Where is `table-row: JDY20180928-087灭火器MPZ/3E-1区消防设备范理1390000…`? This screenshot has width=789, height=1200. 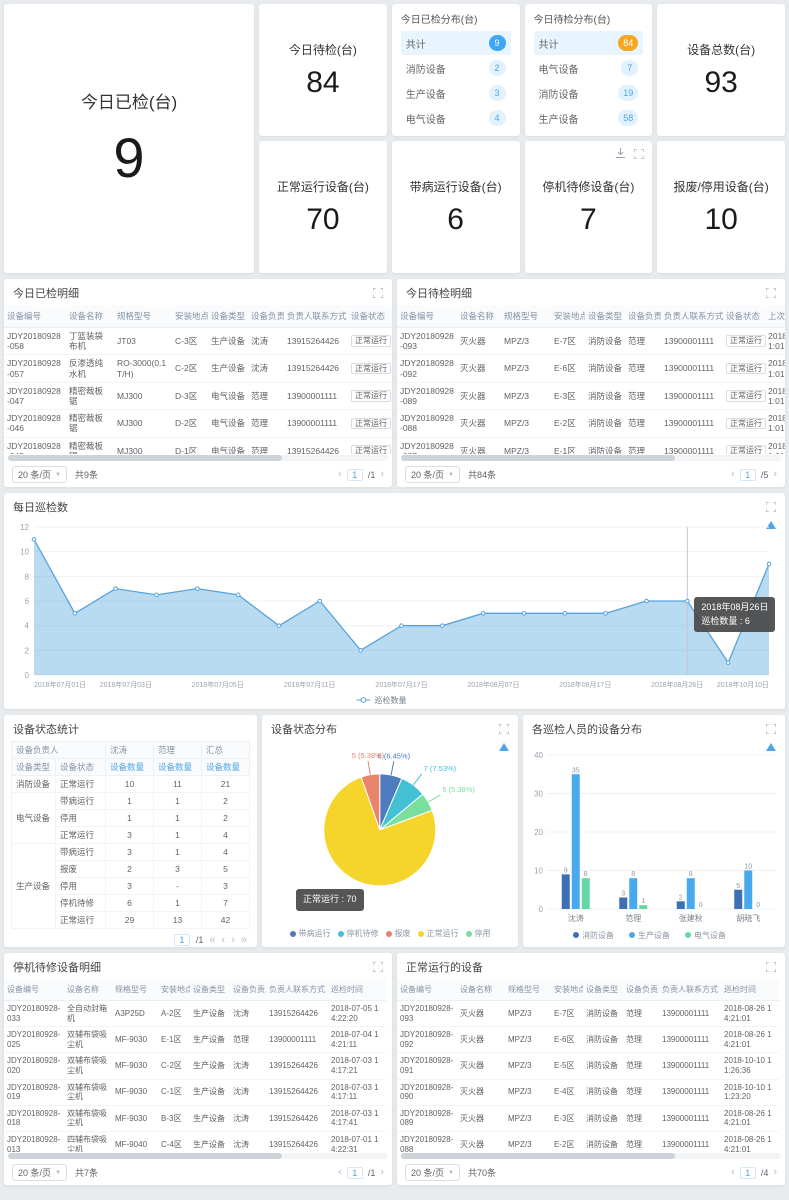 table-row: JDY20180928-087灭火器MPZ/3E-1区消防设备范理1390000… is located at coordinates (591, 445).